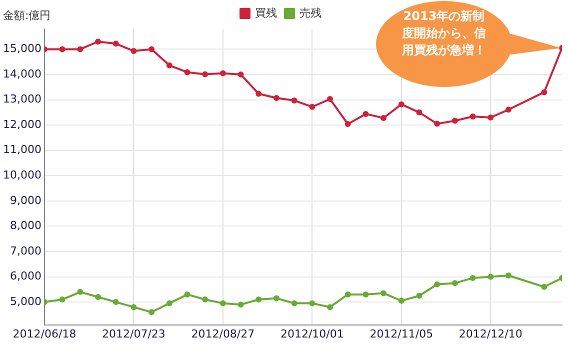  I want to click on y-tick-label: 10,000, so click(22, 175).